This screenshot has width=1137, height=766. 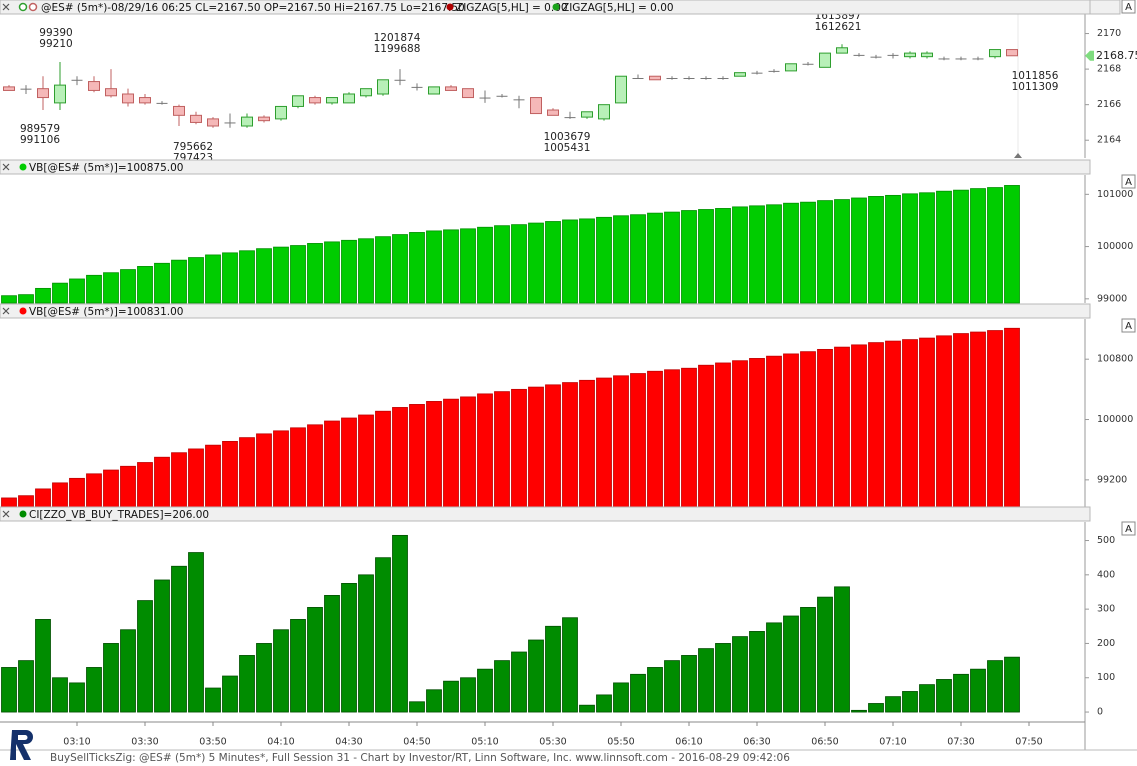 I want to click on y-tick-label: 200, so click(x=1106, y=643).